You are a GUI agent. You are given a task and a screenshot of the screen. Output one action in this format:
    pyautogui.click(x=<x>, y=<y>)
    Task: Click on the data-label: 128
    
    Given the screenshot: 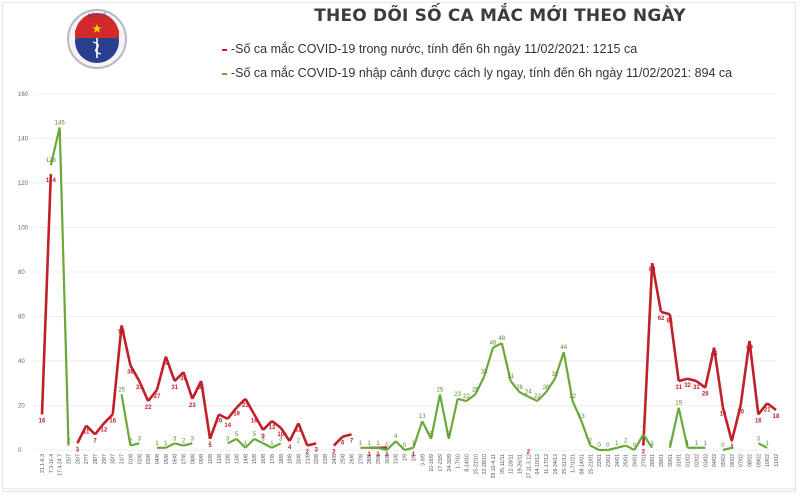 What is the action you would take?
    pyautogui.click(x=51, y=161)
    